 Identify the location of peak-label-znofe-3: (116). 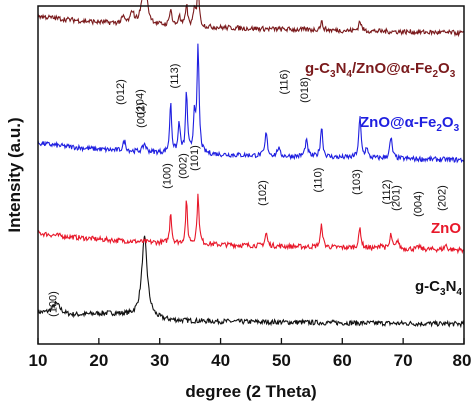
(285, 82).